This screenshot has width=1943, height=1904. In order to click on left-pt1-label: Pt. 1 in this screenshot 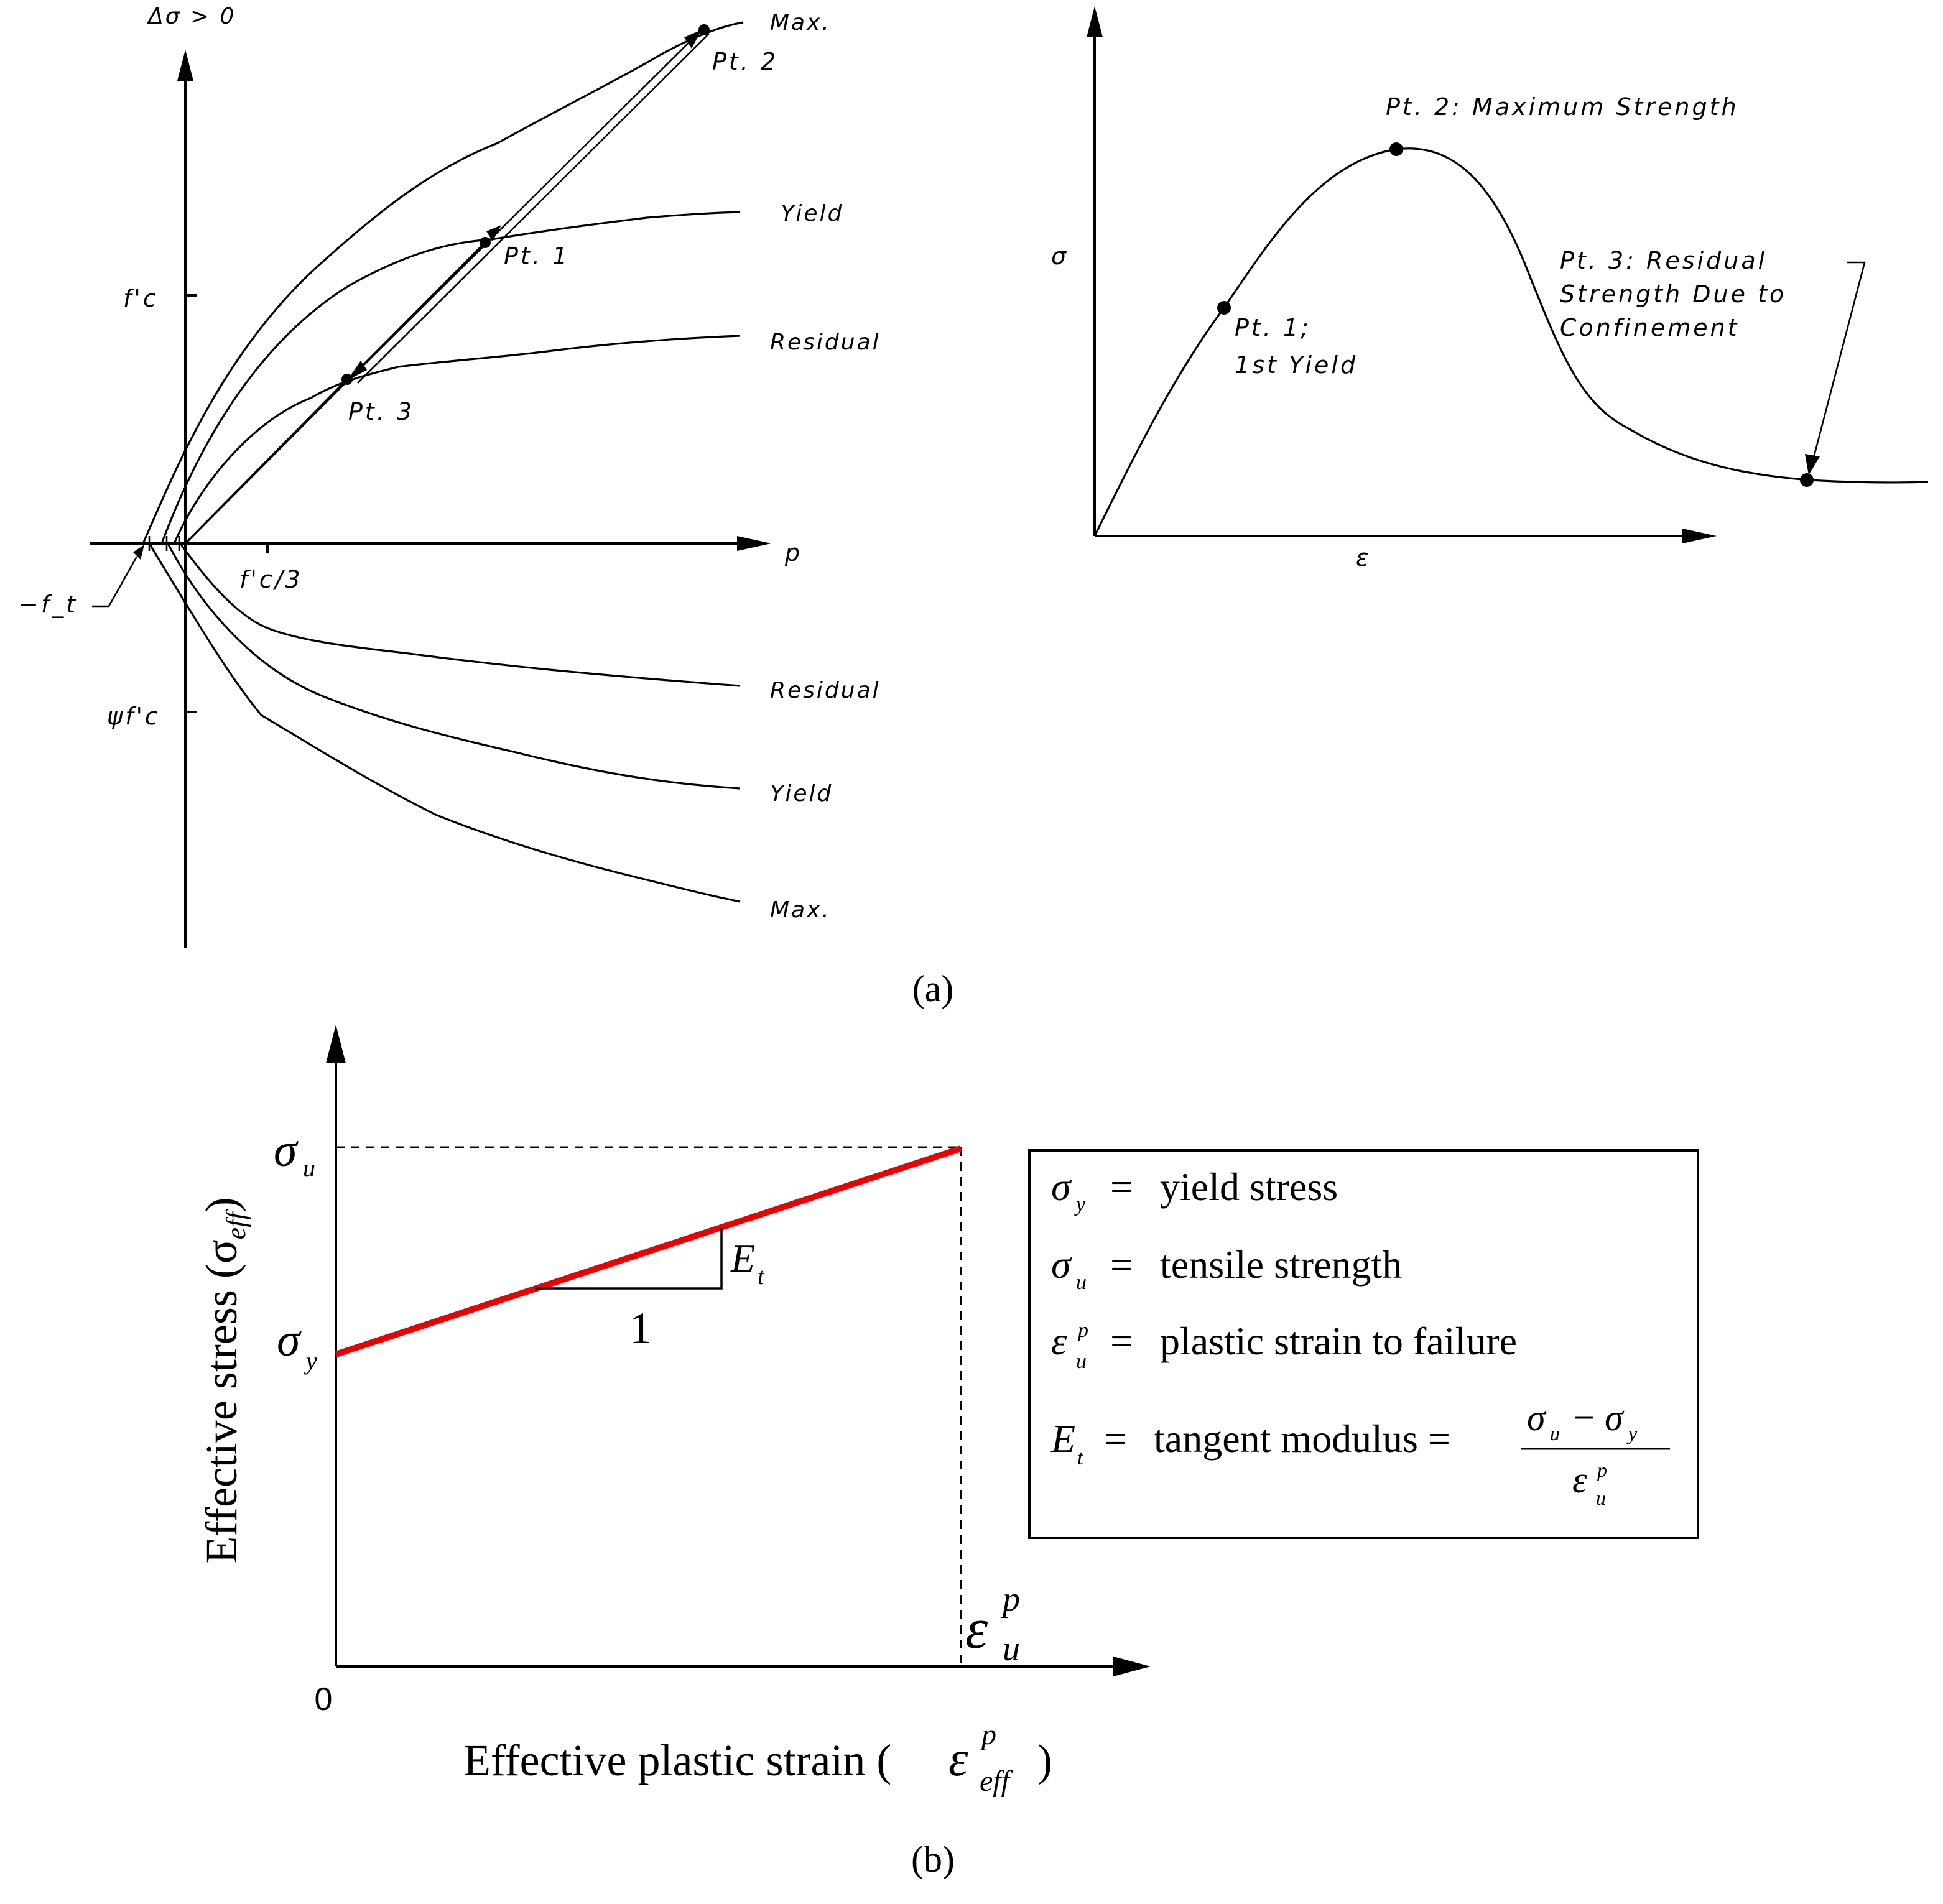, I will do `click(537, 256)`.